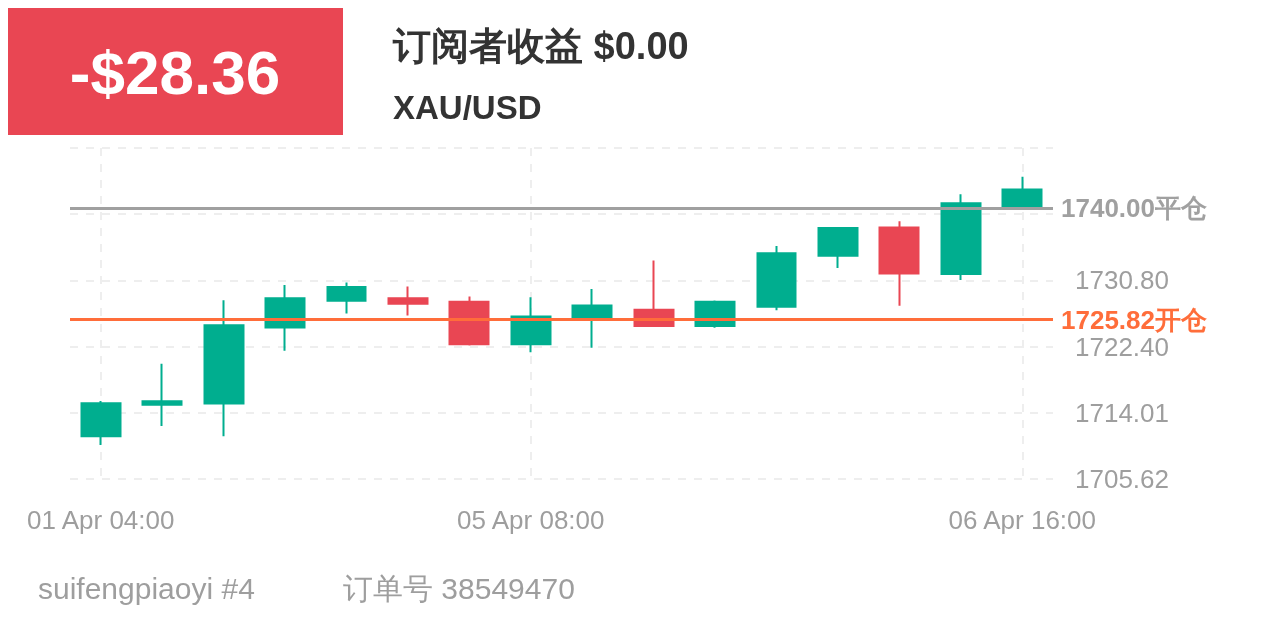 The height and width of the screenshot is (633, 1266). What do you see at coordinates (175, 72) in the screenshot?
I see `text: -$28.36` at bounding box center [175, 72].